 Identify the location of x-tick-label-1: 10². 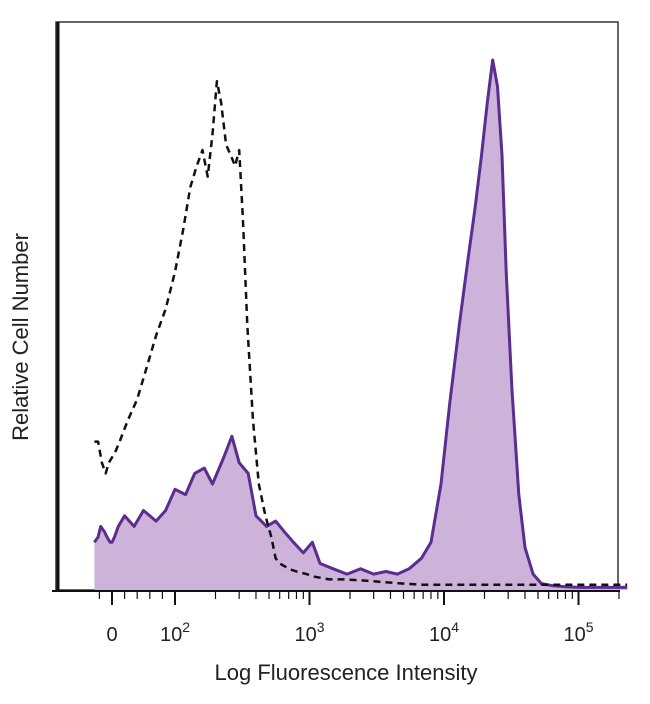
(175, 632).